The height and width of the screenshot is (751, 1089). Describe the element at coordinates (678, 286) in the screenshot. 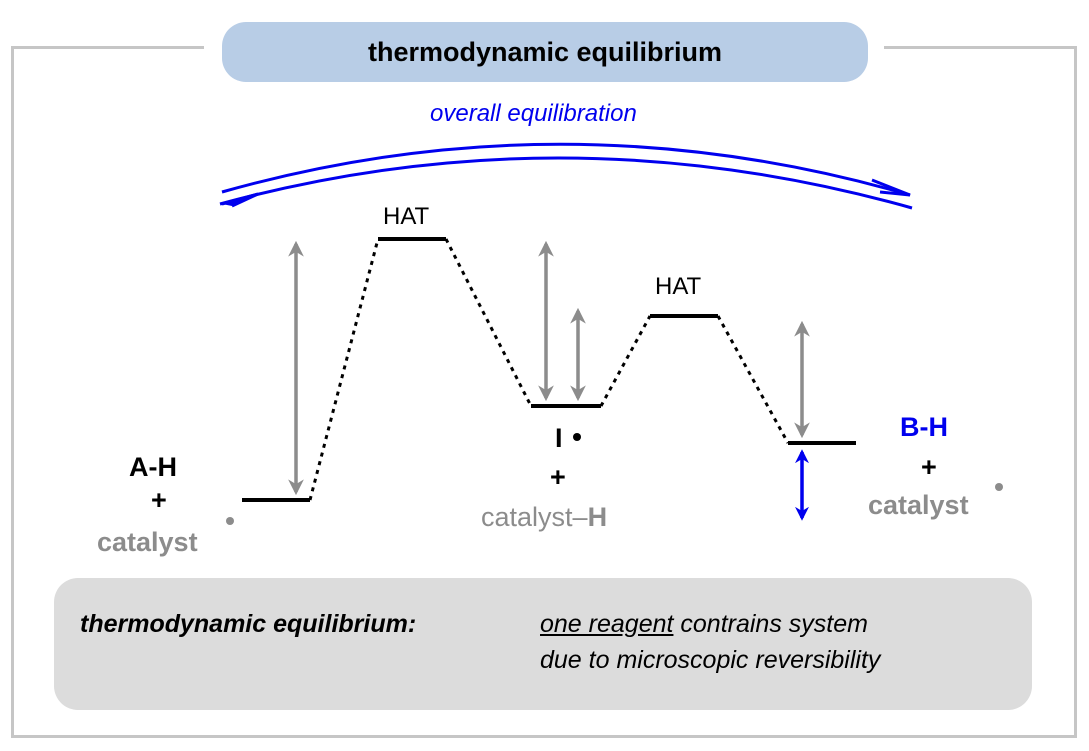

I see `ts2-label: HAT` at that location.